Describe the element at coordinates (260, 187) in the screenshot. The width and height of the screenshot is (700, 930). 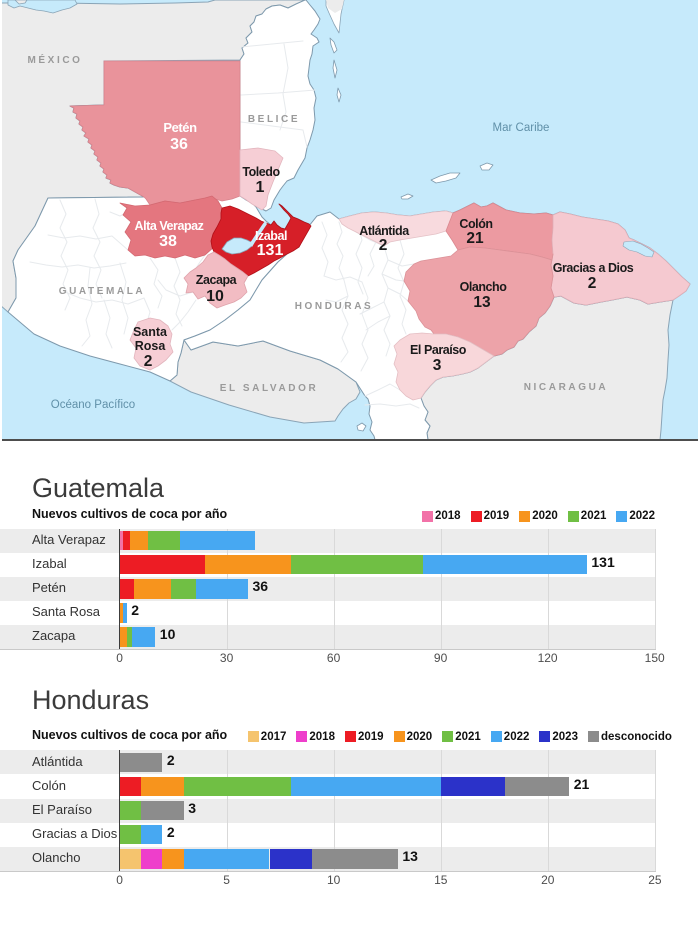
I see `svg-text: 1` at that location.